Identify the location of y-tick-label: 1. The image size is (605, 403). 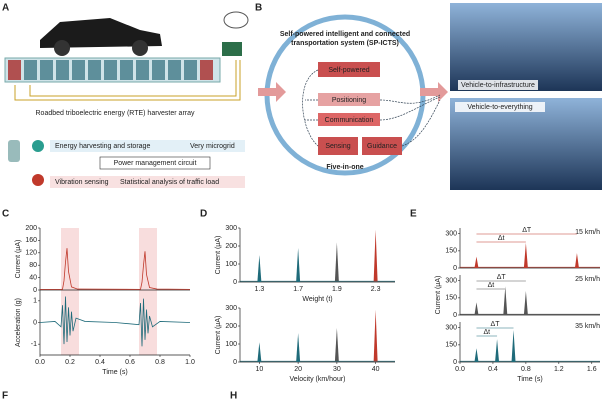
(35, 301).